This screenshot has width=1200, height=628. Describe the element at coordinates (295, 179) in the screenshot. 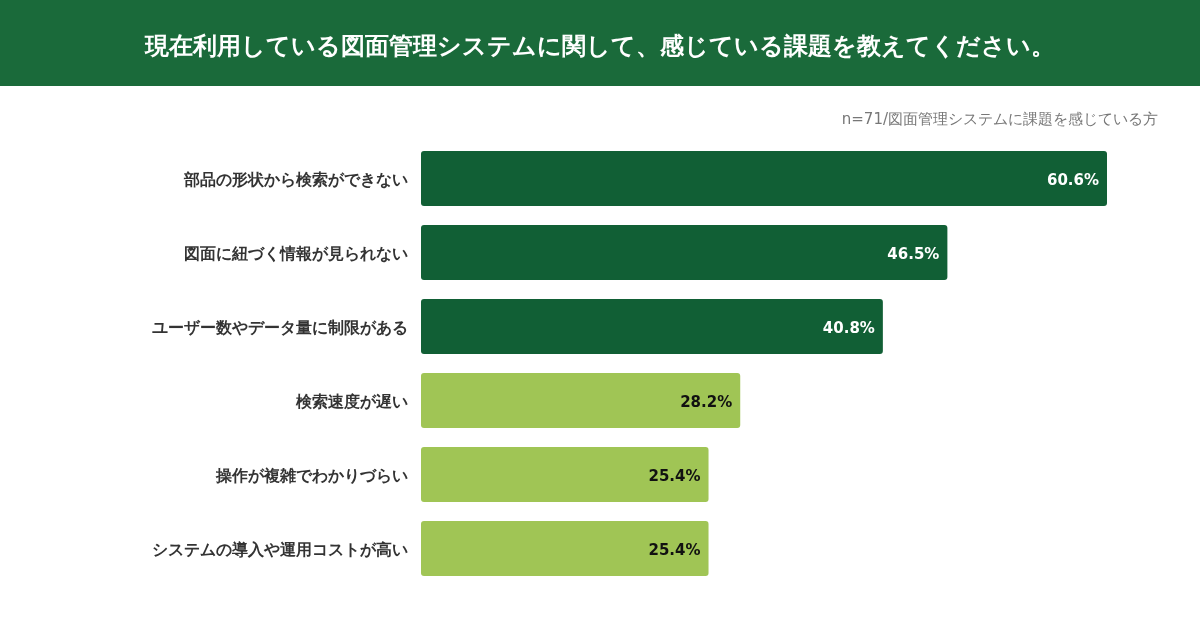

I see `y-tick-label: 部品の形状から検索ができない` at that location.